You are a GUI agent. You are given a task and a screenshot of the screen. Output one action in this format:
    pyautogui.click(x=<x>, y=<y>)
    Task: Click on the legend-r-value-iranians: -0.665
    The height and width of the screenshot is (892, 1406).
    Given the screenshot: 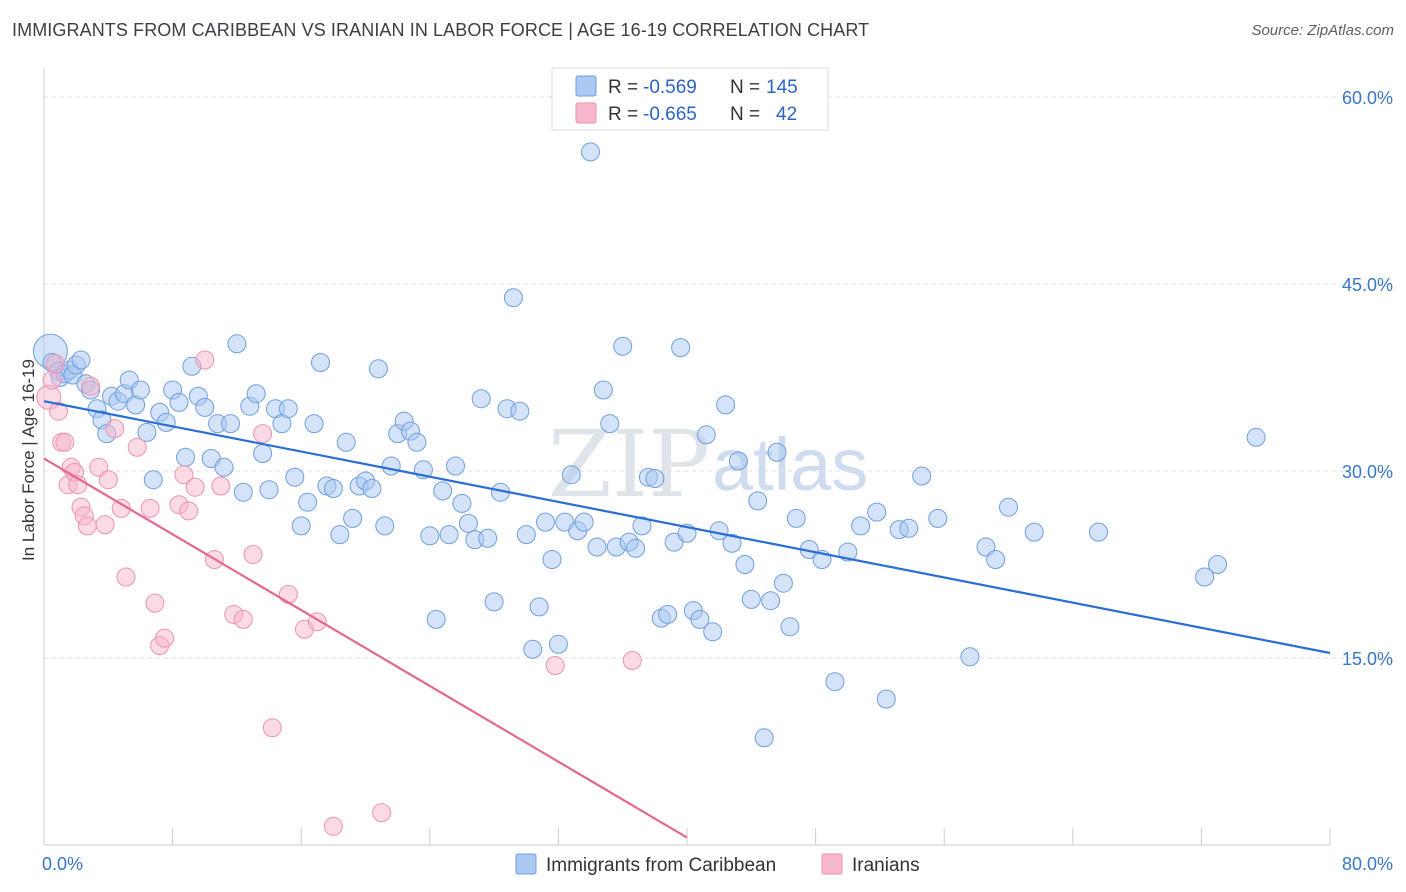 What is the action you would take?
    pyautogui.click(x=670, y=114)
    